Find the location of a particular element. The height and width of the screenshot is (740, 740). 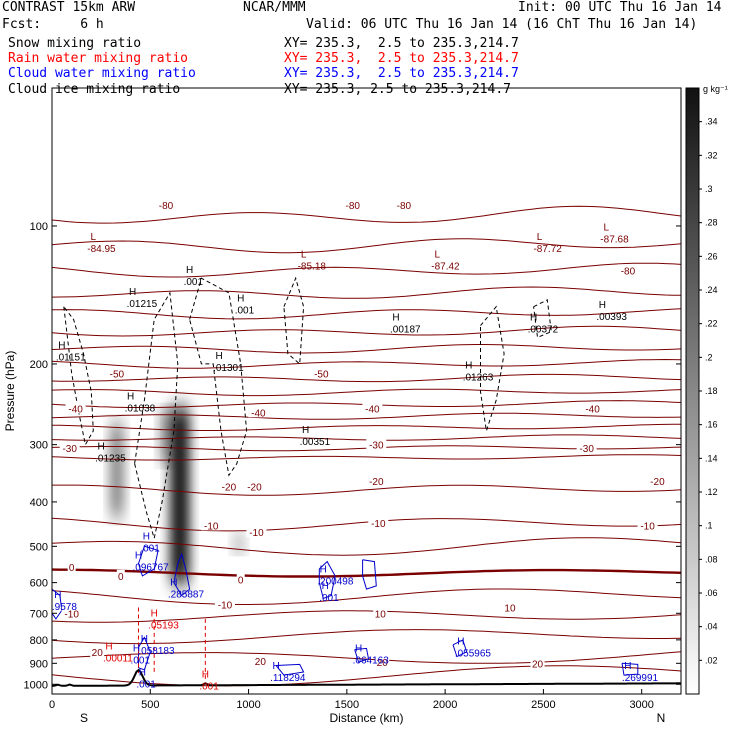

colorbar-units: g kg⁻¹ is located at coordinates (715, 89).